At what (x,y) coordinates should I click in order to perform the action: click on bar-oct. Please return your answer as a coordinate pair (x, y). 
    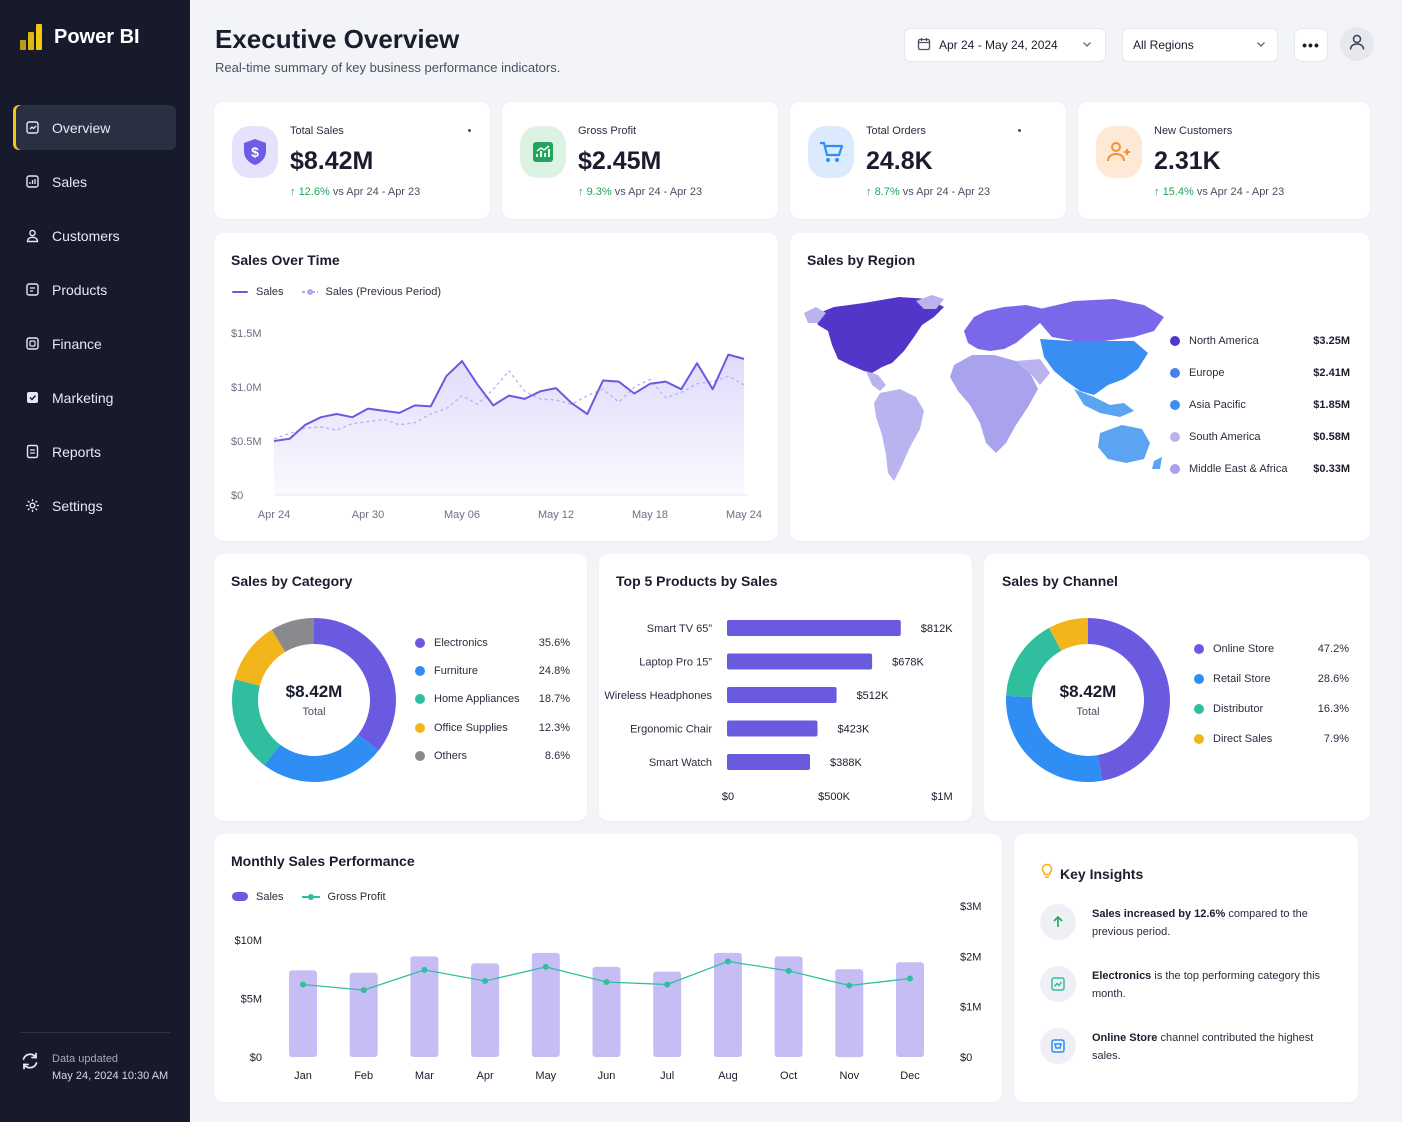
    Looking at the image, I should click on (788, 1006).